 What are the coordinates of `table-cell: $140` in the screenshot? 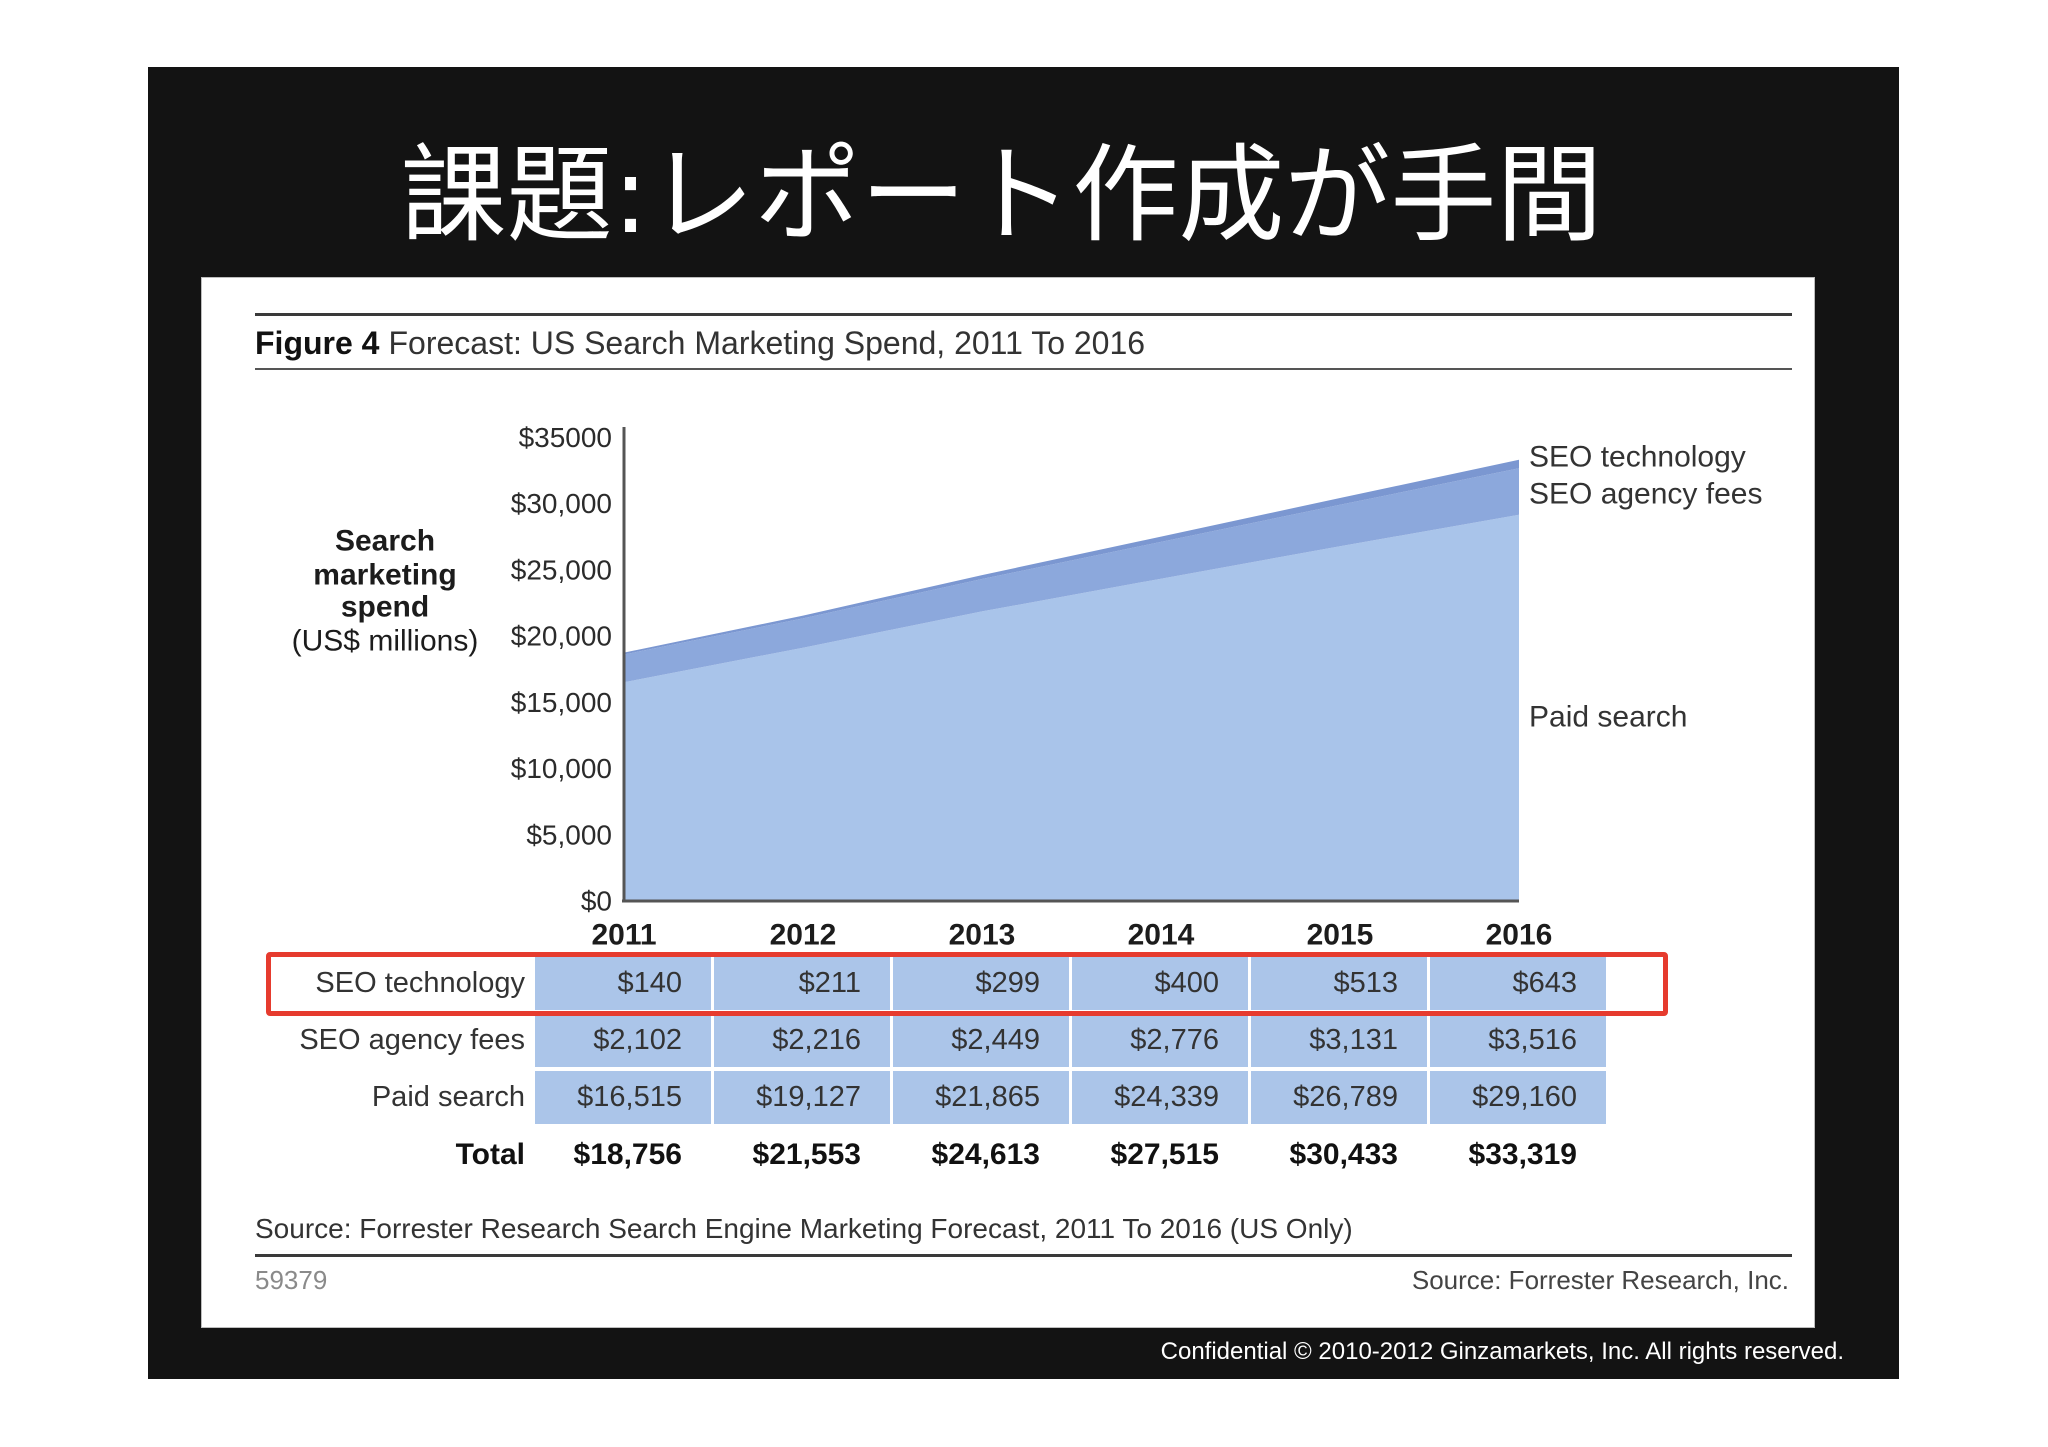 It's located at (623, 983).